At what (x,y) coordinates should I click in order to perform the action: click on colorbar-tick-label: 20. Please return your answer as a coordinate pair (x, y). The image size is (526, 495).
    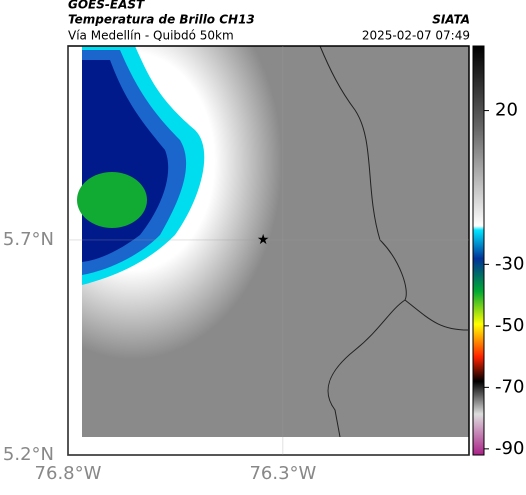
    Looking at the image, I should click on (506, 110).